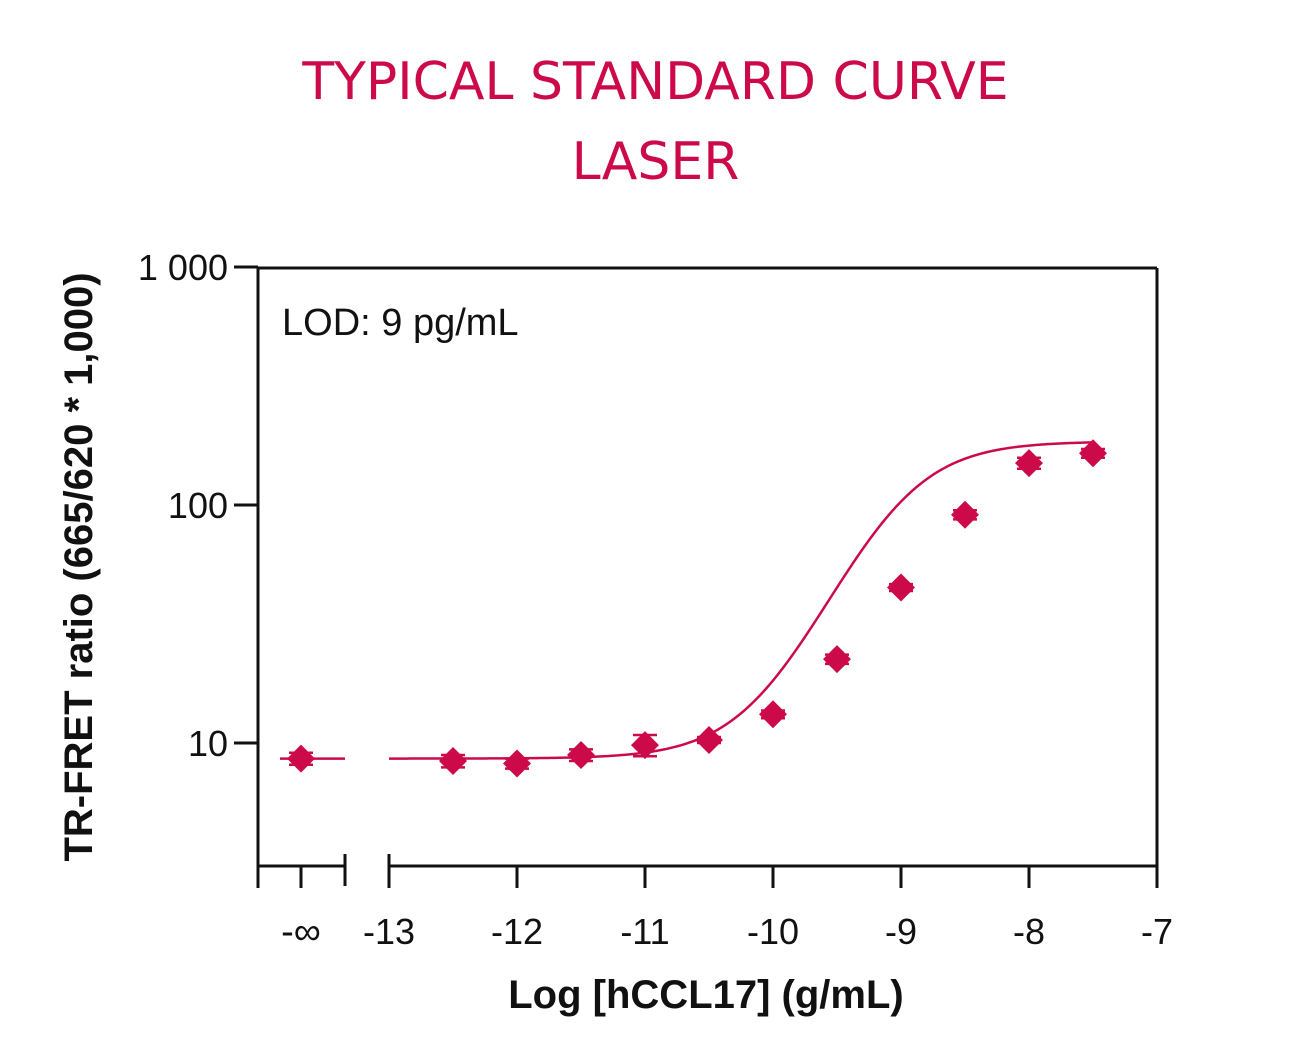 Image resolution: width=1311 pixels, height=1062 pixels. I want to click on x-tick-label: -10, so click(773, 931).